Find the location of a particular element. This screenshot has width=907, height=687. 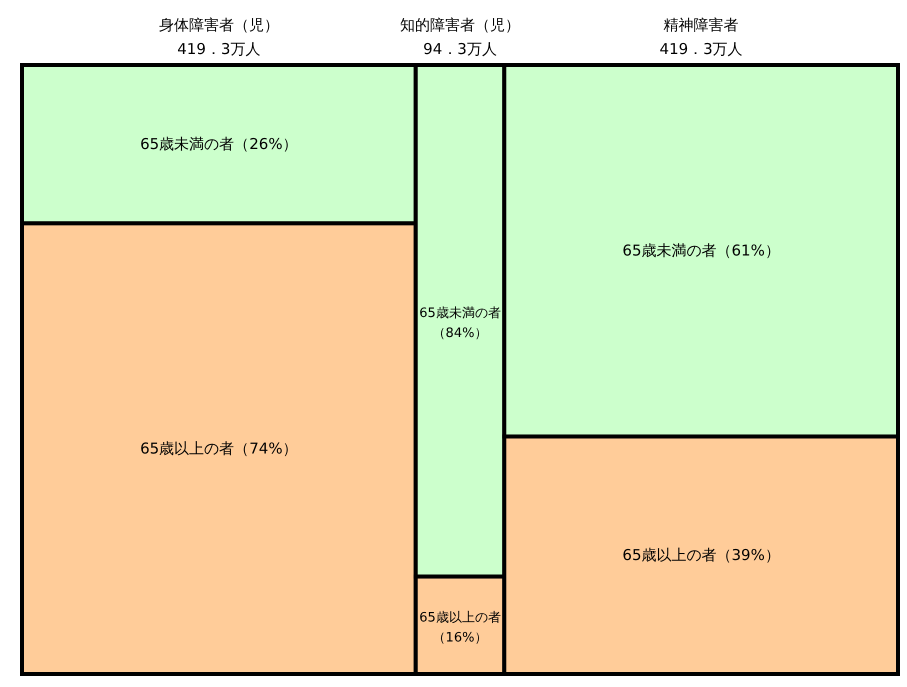

category-label: 知的障害者（児） is located at coordinates (460, 25).